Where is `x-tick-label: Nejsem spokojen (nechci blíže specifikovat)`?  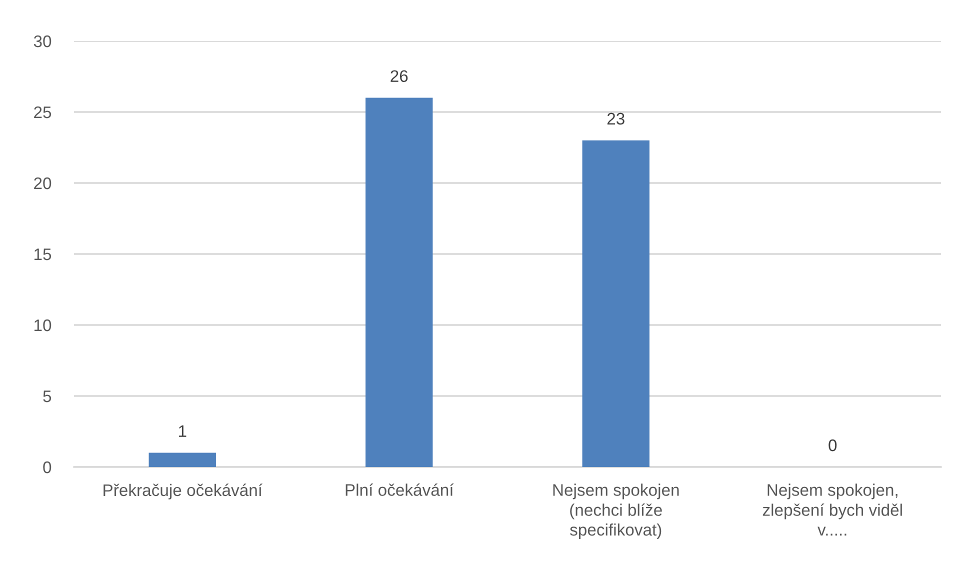 x-tick-label: Nejsem spokojen (nechci blíže specifikovat) is located at coordinates (616, 511).